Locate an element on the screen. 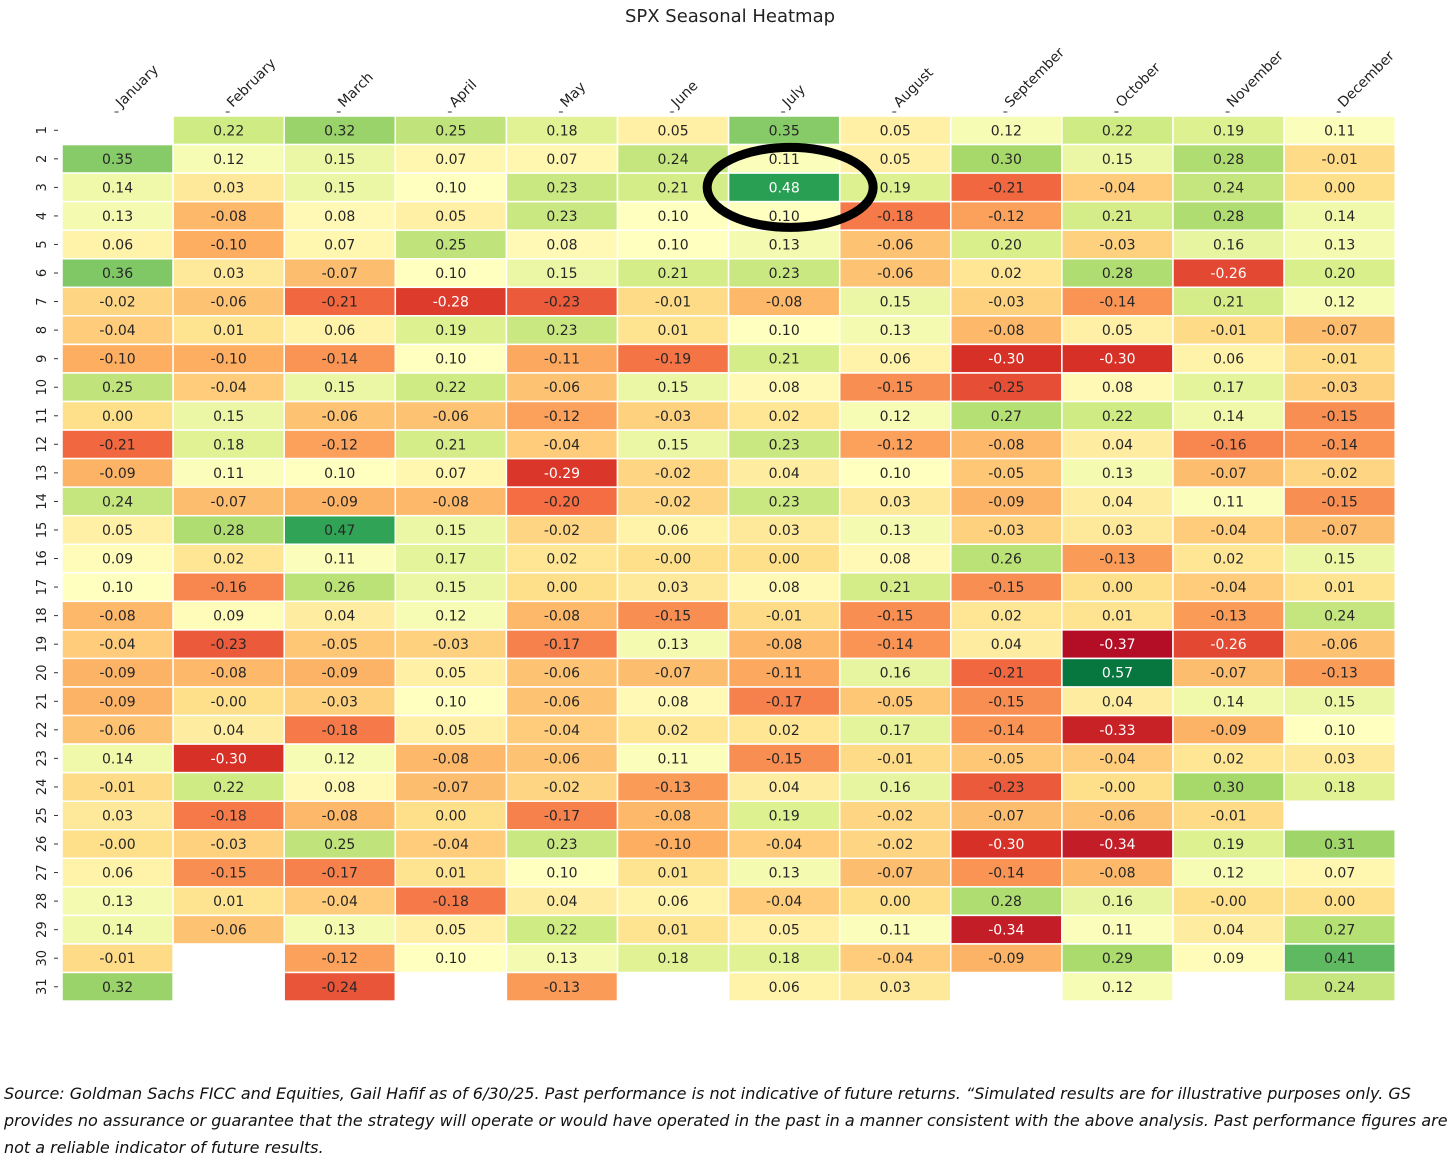 The height and width of the screenshot is (1162, 1456). cell-value-label: 0.04 is located at coordinates (1117, 502).